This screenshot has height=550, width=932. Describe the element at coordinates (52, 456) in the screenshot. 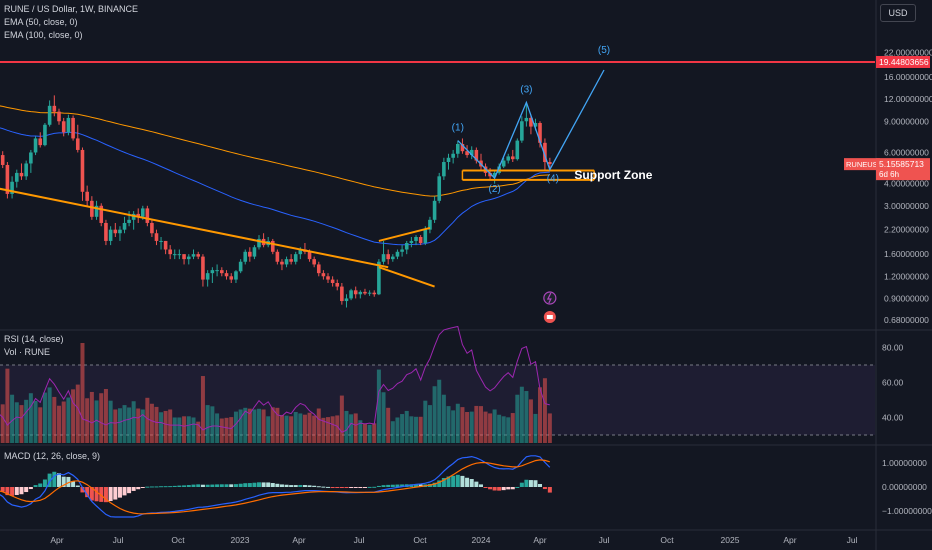

I see `macd-label: MACD (12, 26, close, 9)` at that location.